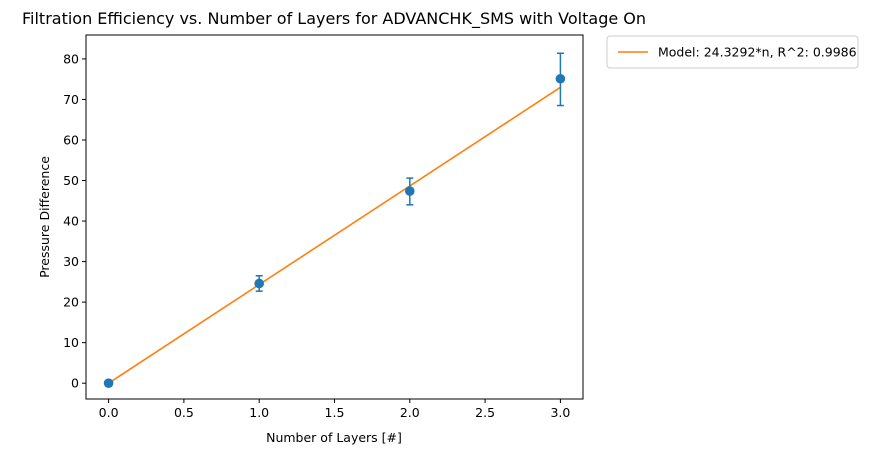 This screenshot has width=893, height=455. What do you see at coordinates (71, 139) in the screenshot?
I see `y-tick-label: 60` at bounding box center [71, 139].